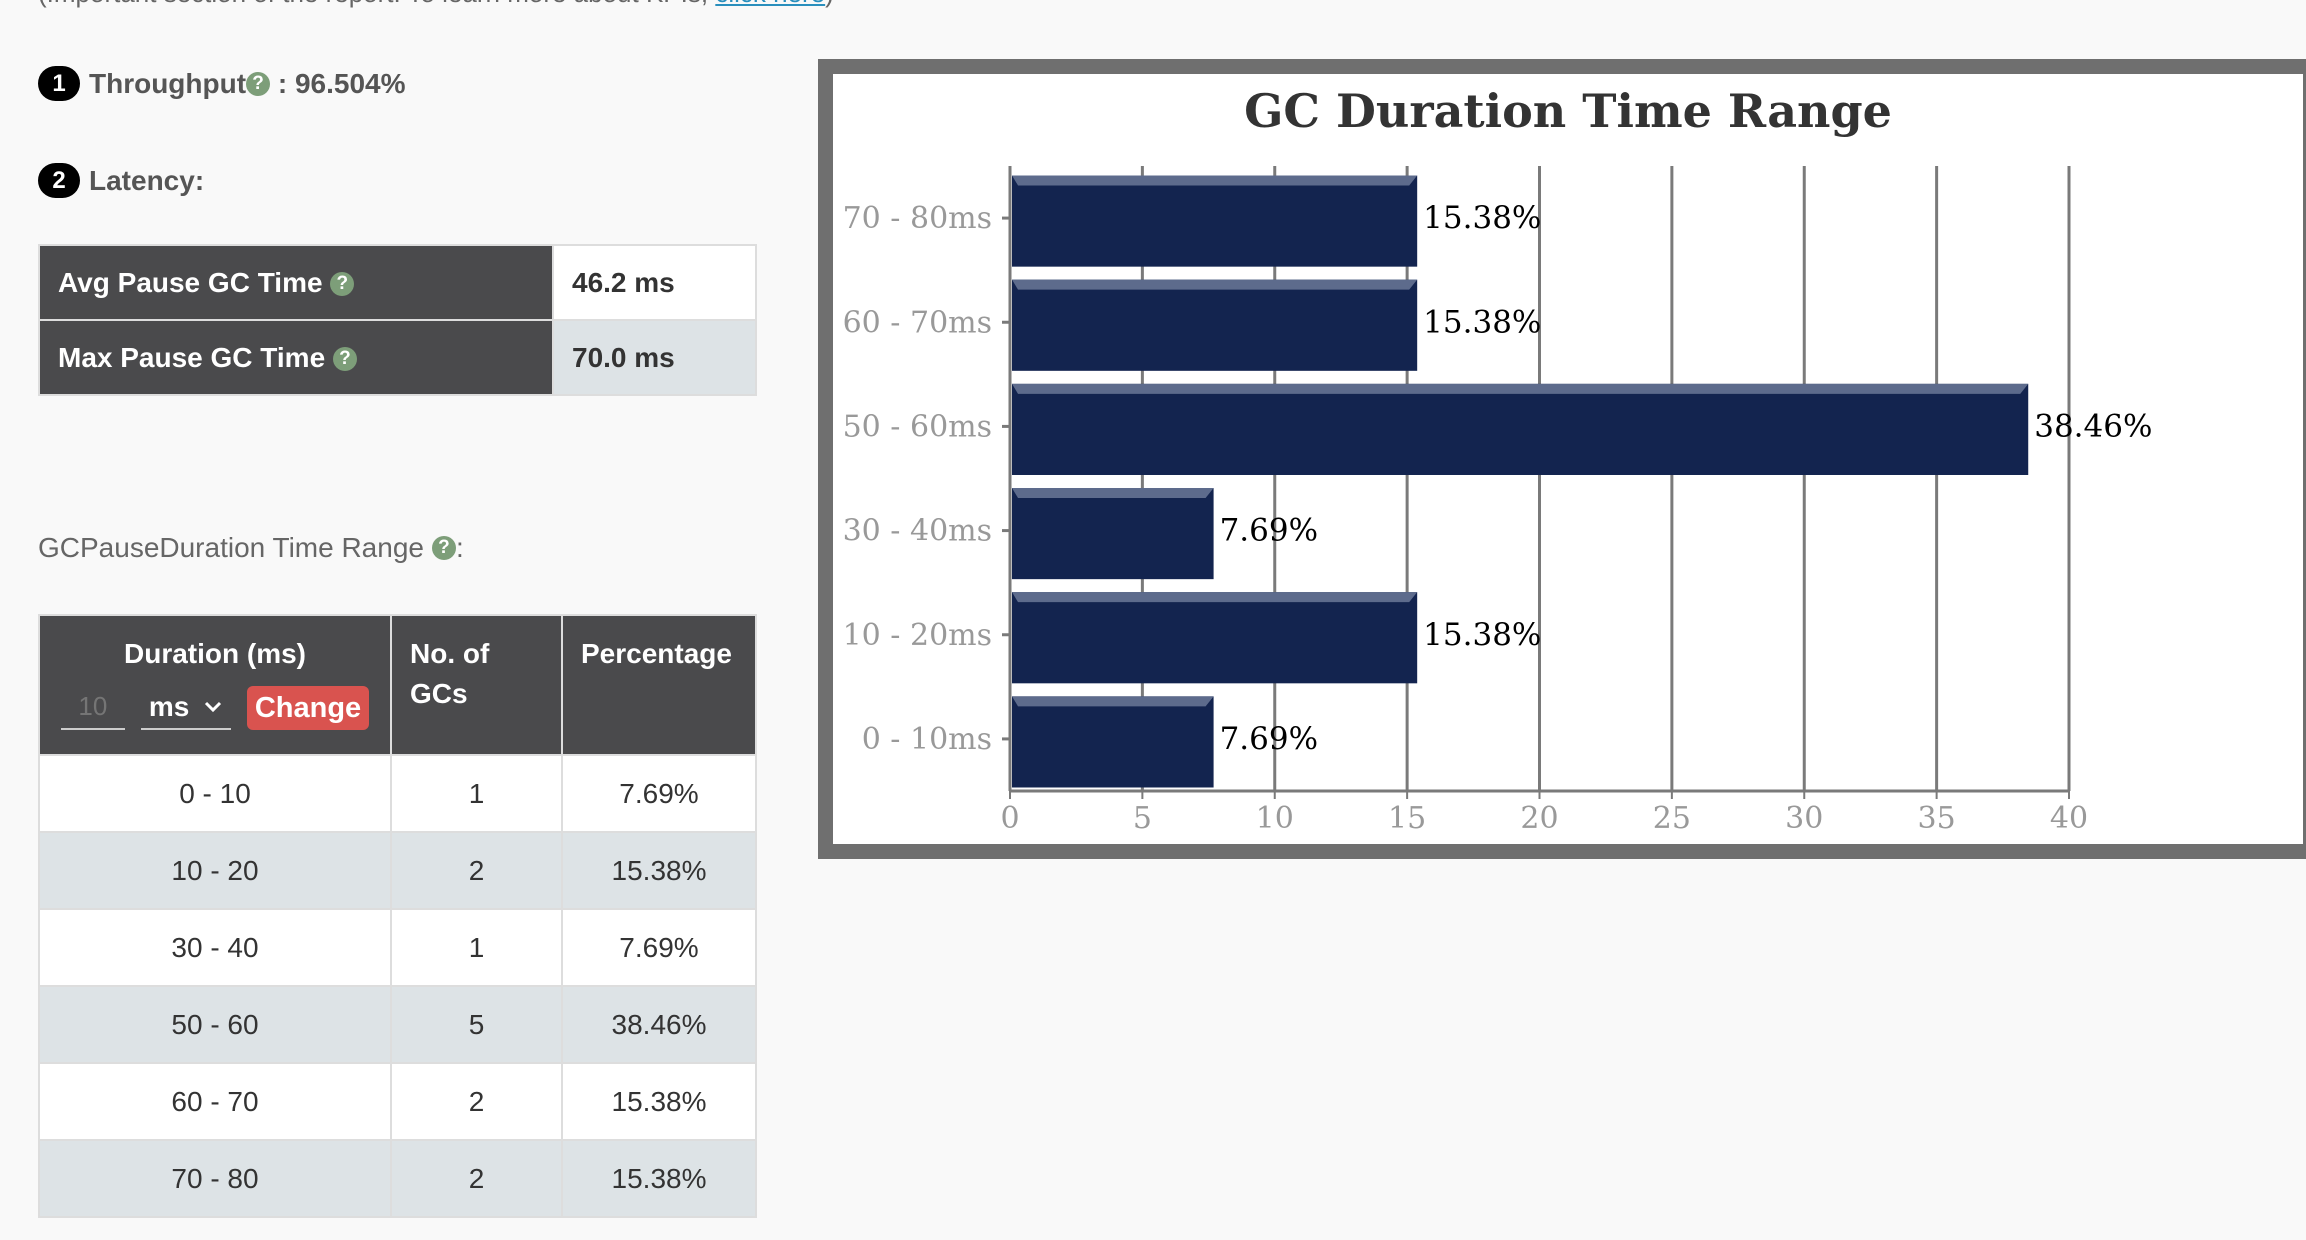  What do you see at coordinates (168, 83) in the screenshot?
I see `throughput-label: Throughput` at bounding box center [168, 83].